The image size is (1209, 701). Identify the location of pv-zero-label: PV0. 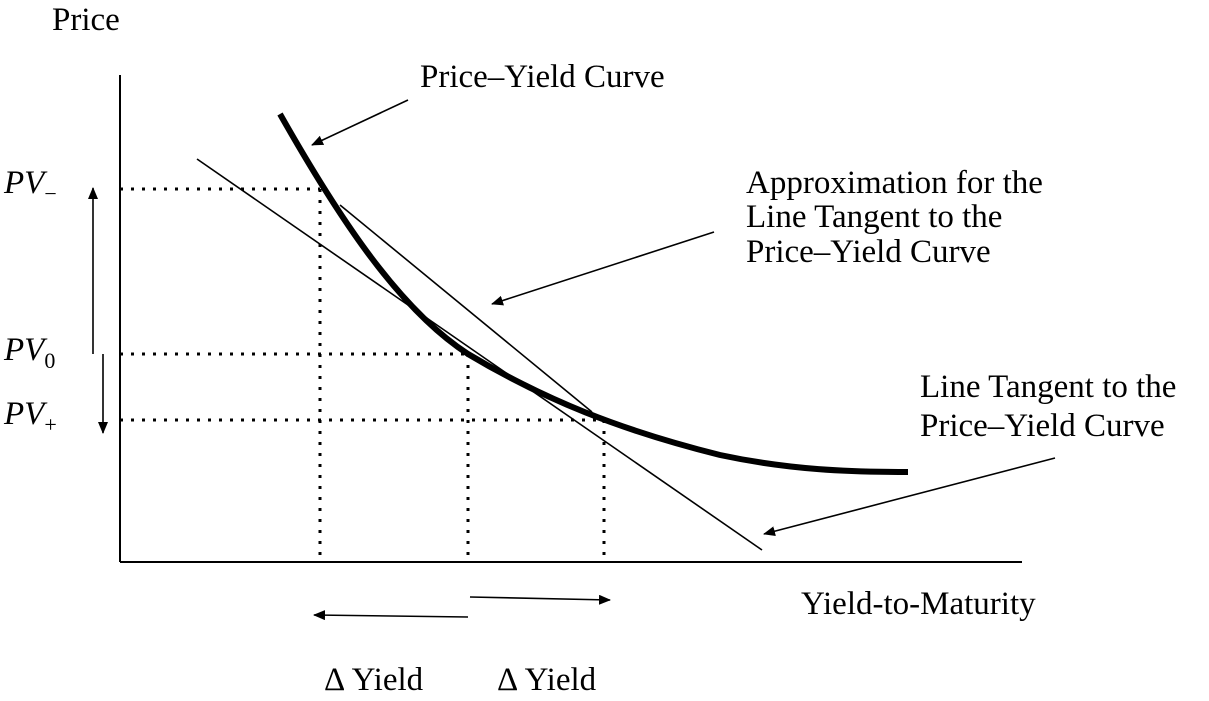
(29, 352).